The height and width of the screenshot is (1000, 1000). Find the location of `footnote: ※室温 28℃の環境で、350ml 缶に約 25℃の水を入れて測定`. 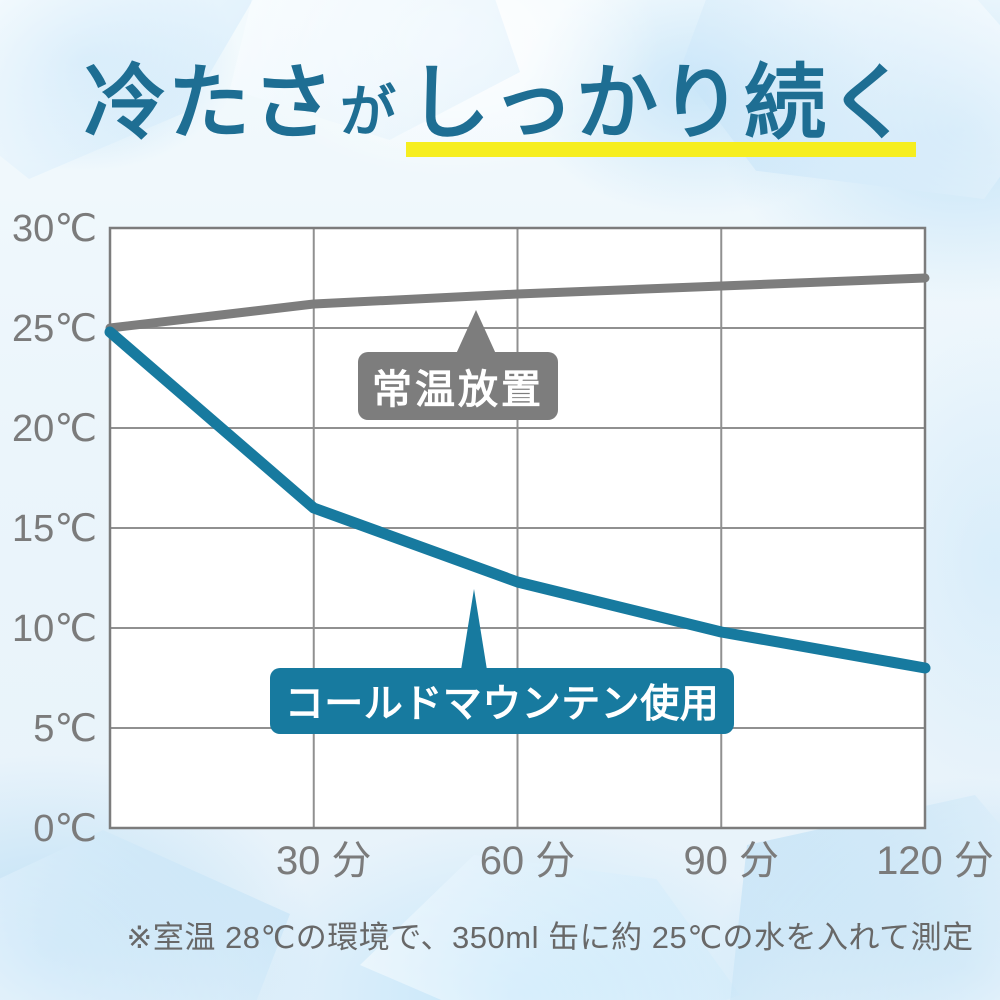

footnote: ※室温 28℃の環境で、350ml 缶に約 25℃の水を入れて測定 is located at coordinates (550, 937).